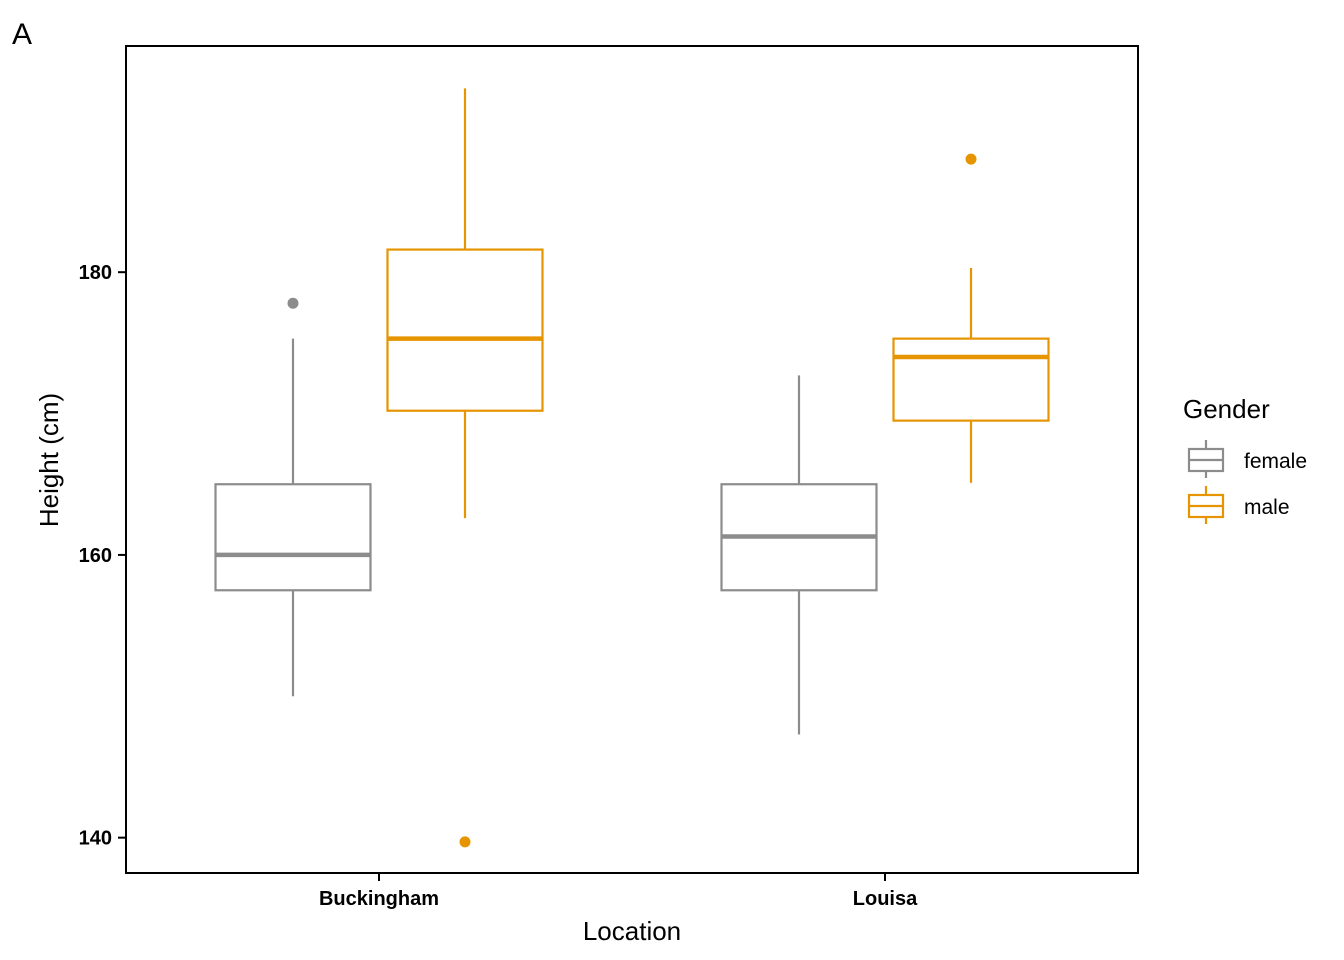 The height and width of the screenshot is (960, 1344). What do you see at coordinates (618, 891) in the screenshot?
I see `x-axis: Buckingham Louisa` at bounding box center [618, 891].